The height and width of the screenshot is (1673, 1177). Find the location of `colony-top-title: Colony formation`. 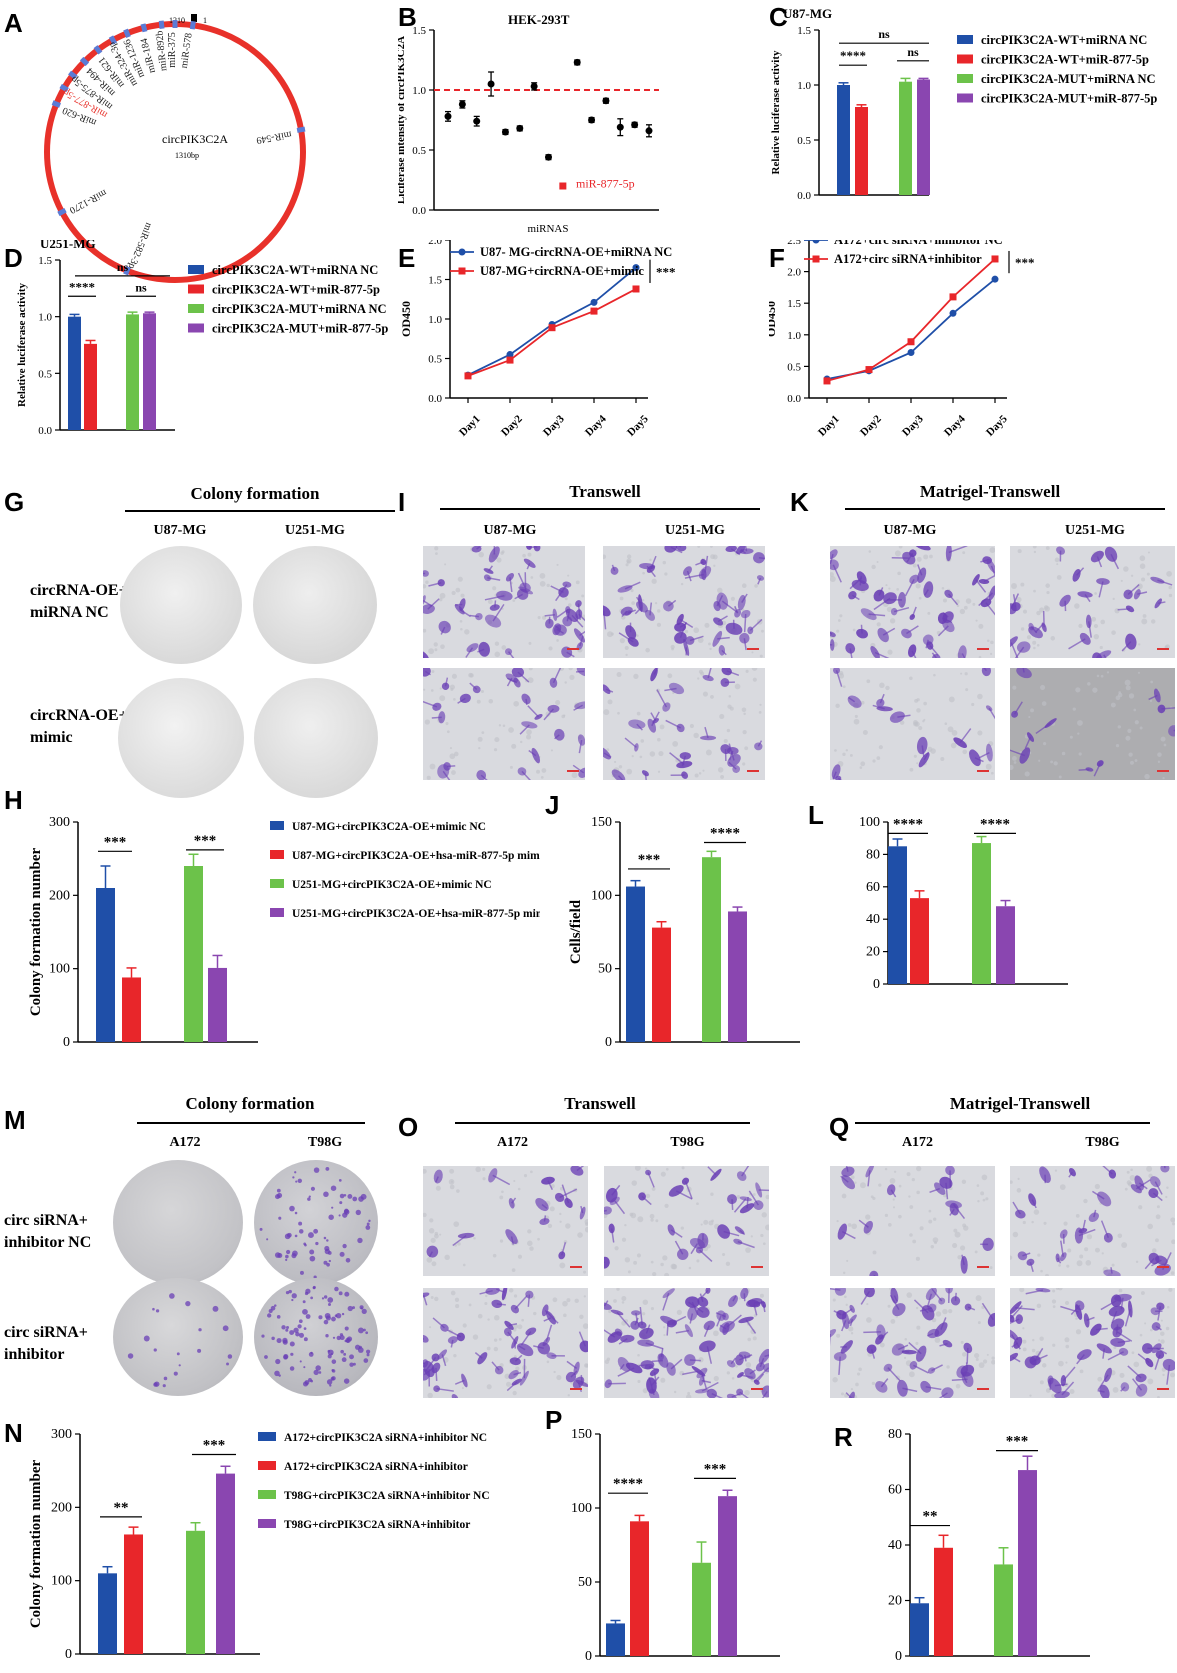

colony-top-title: Colony formation is located at coordinates (255, 493).